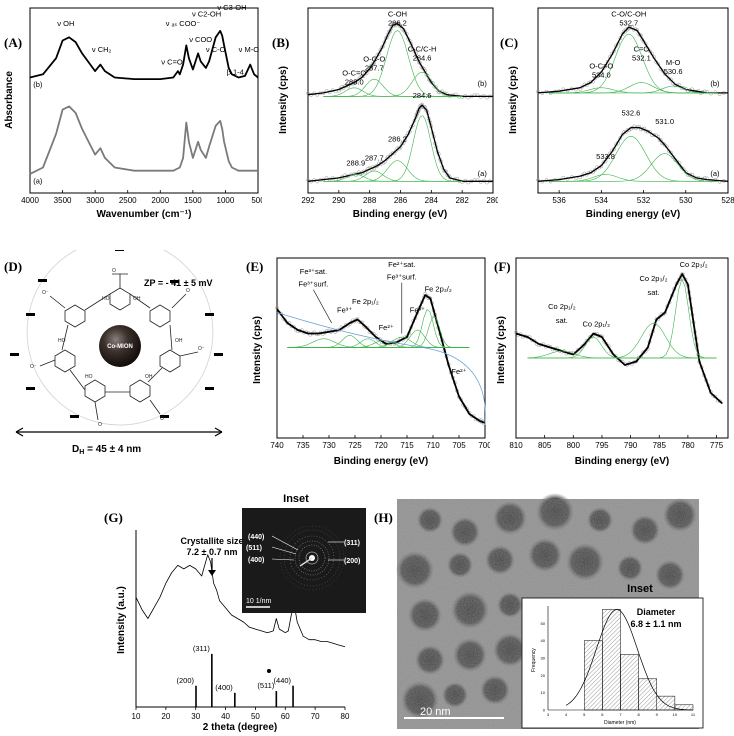  I want to click on panel-f-xtick-label: 775, so click(717, 445).